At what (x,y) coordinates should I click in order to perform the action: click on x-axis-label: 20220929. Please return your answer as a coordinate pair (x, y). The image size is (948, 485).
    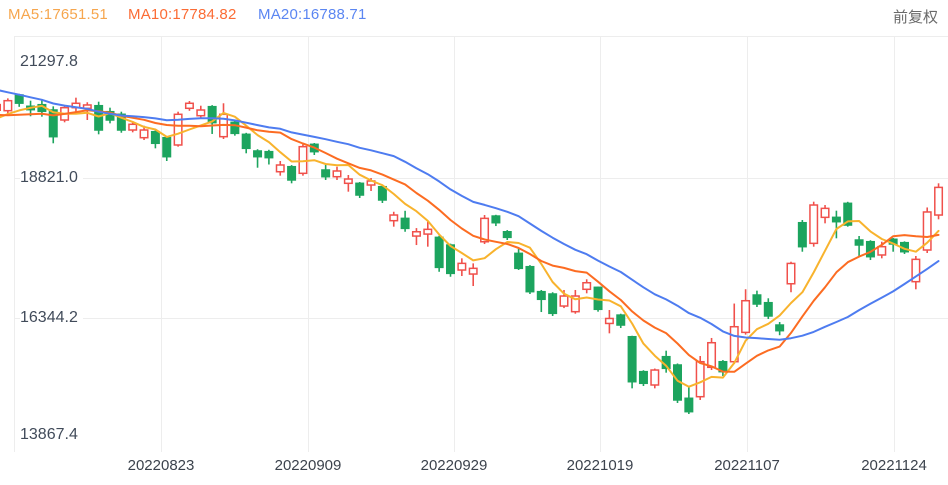
    Looking at the image, I should click on (454, 465).